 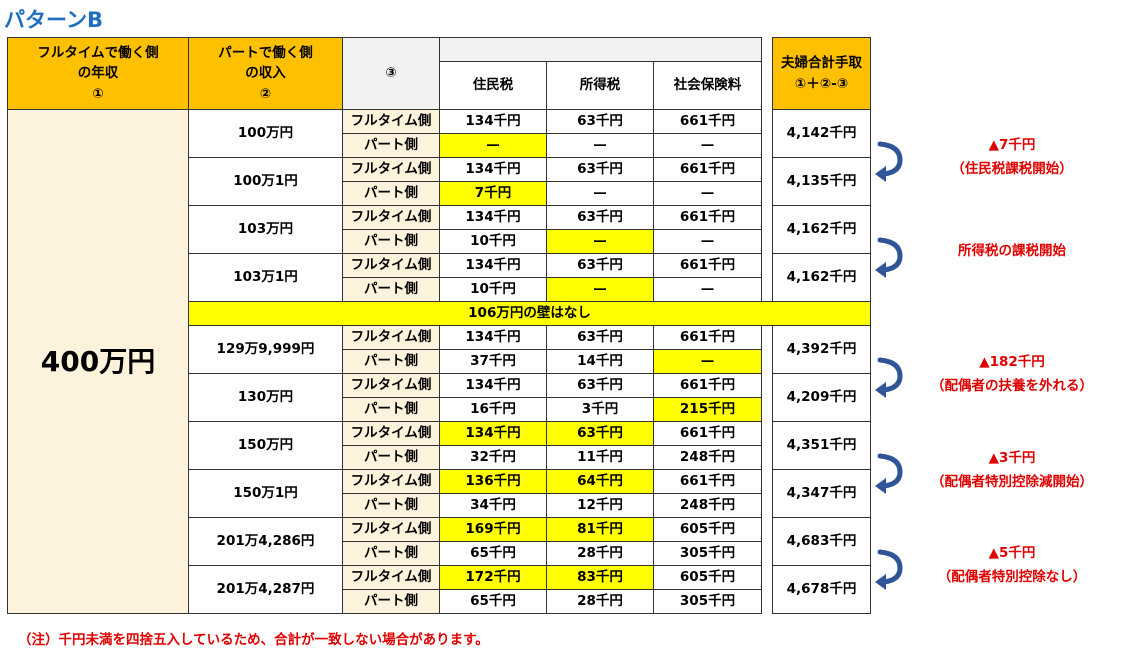 I want to click on household-total-6: 4,351千円, so click(x=821, y=445).